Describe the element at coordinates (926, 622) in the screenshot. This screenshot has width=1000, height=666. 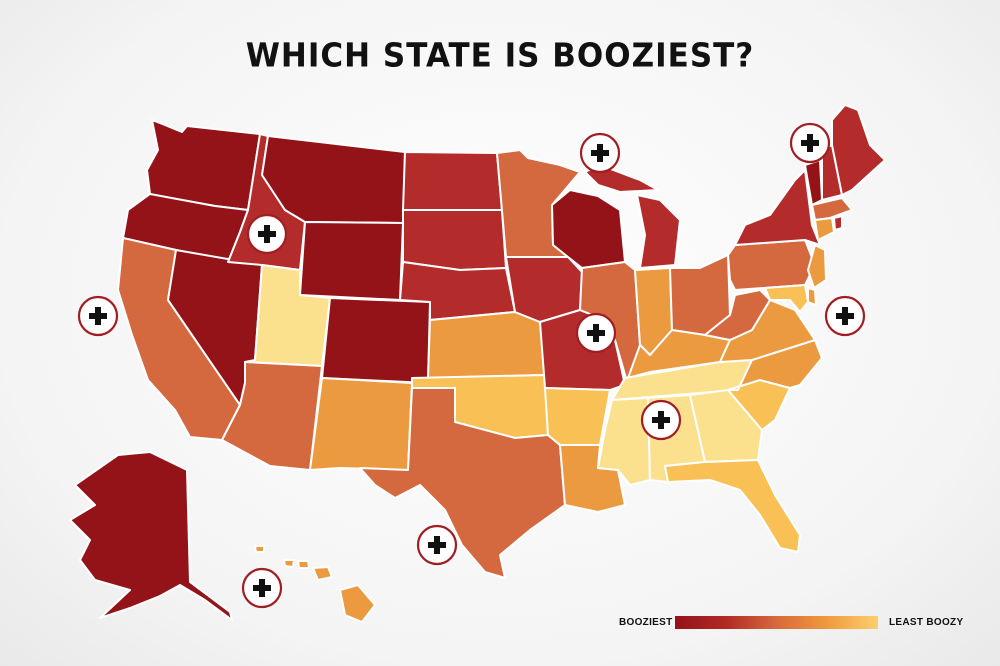
I see `legend-max-label: LEAST BOOZY` at that location.